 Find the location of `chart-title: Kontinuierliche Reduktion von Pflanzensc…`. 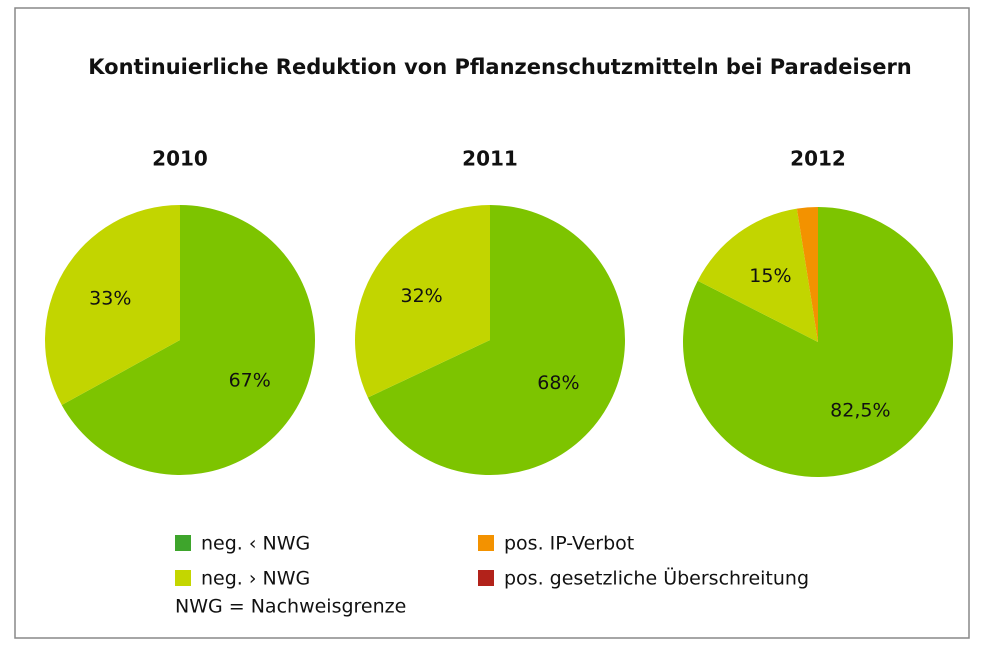

chart-title: Kontinuierliche Reduktion von Pflanzensc… is located at coordinates (500, 67).